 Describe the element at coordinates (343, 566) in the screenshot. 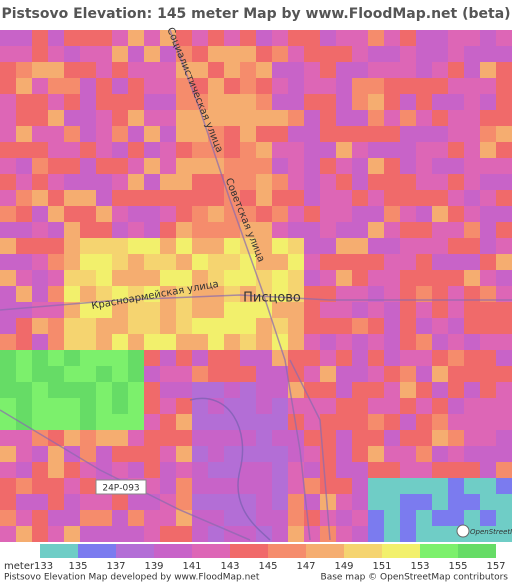

I see `legend-tick: 149` at that location.